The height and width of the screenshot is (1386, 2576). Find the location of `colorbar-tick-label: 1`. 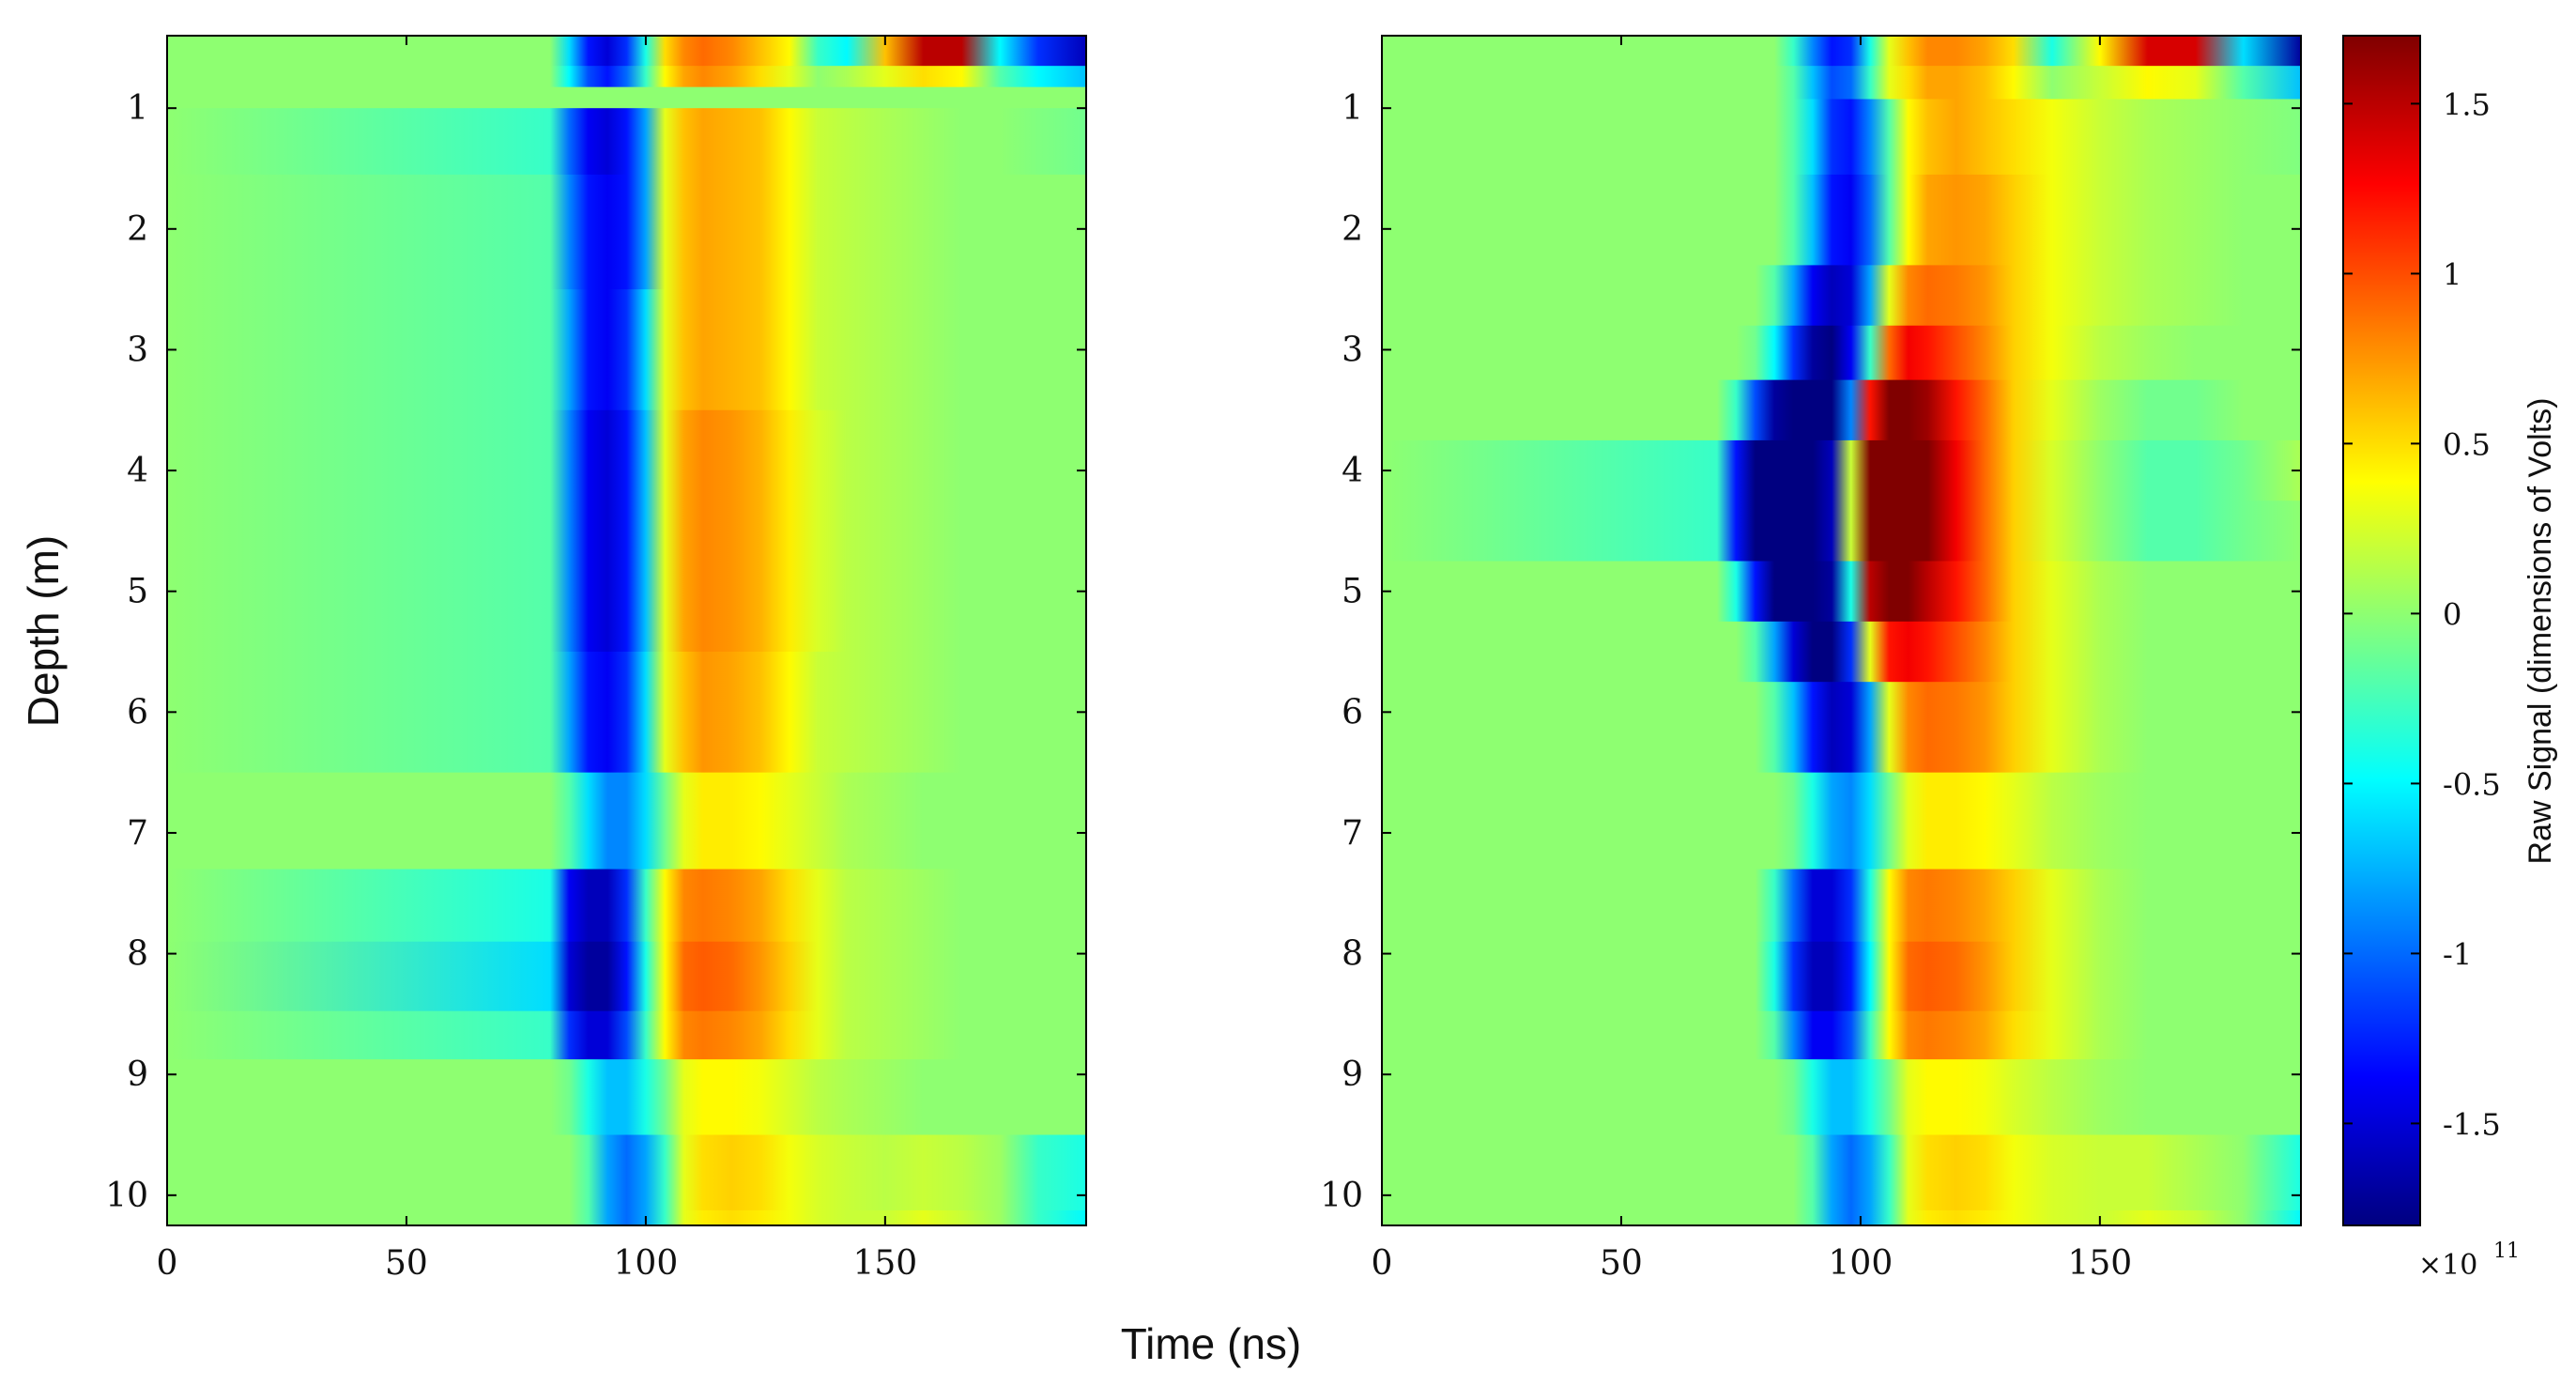

colorbar-tick-label: 1 is located at coordinates (2452, 274).